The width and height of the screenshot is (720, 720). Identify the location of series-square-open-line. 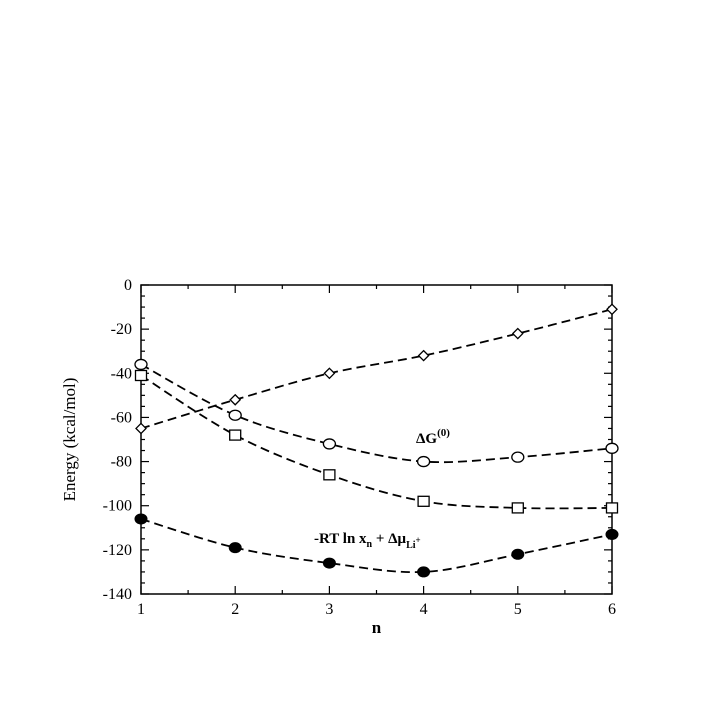
(376, 442).